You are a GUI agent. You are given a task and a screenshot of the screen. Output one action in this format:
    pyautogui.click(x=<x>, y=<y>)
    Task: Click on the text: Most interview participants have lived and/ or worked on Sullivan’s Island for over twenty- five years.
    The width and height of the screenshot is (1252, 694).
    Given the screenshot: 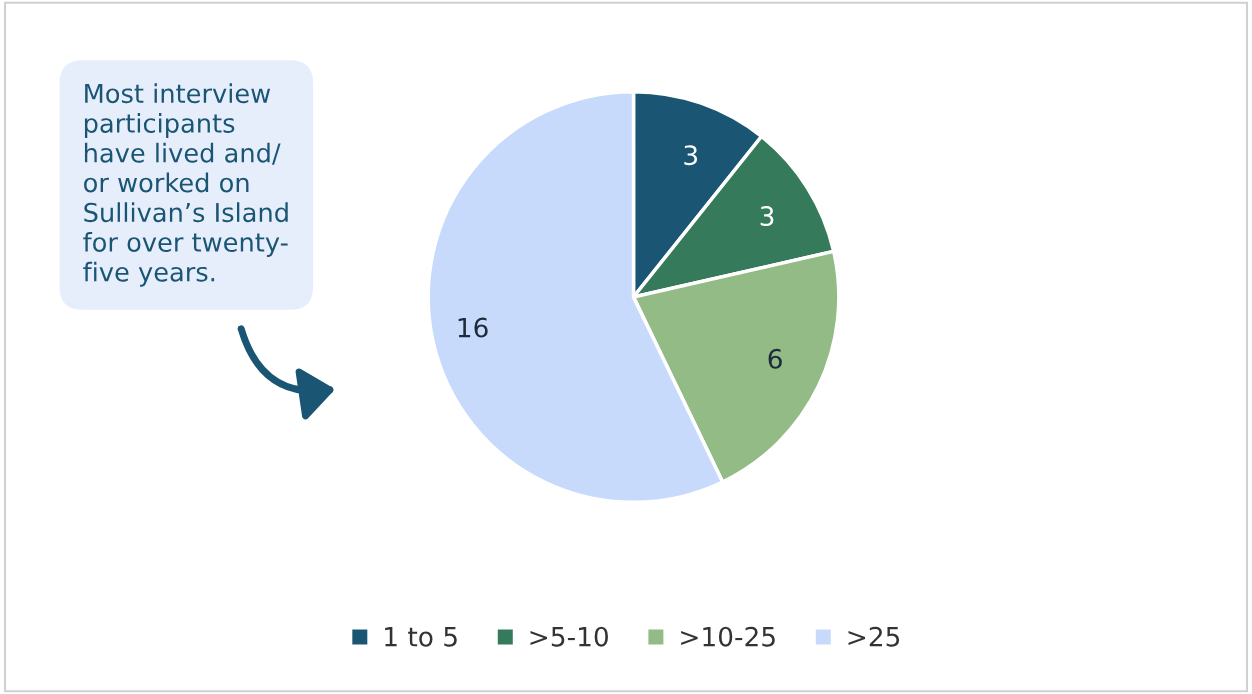 What is the action you would take?
    pyautogui.click(x=185, y=185)
    